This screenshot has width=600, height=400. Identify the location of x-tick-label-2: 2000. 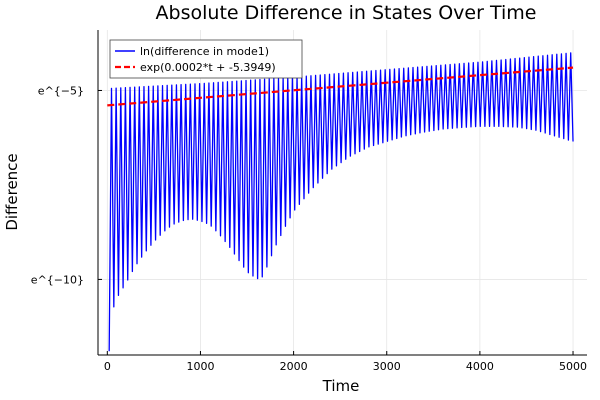
(294, 366).